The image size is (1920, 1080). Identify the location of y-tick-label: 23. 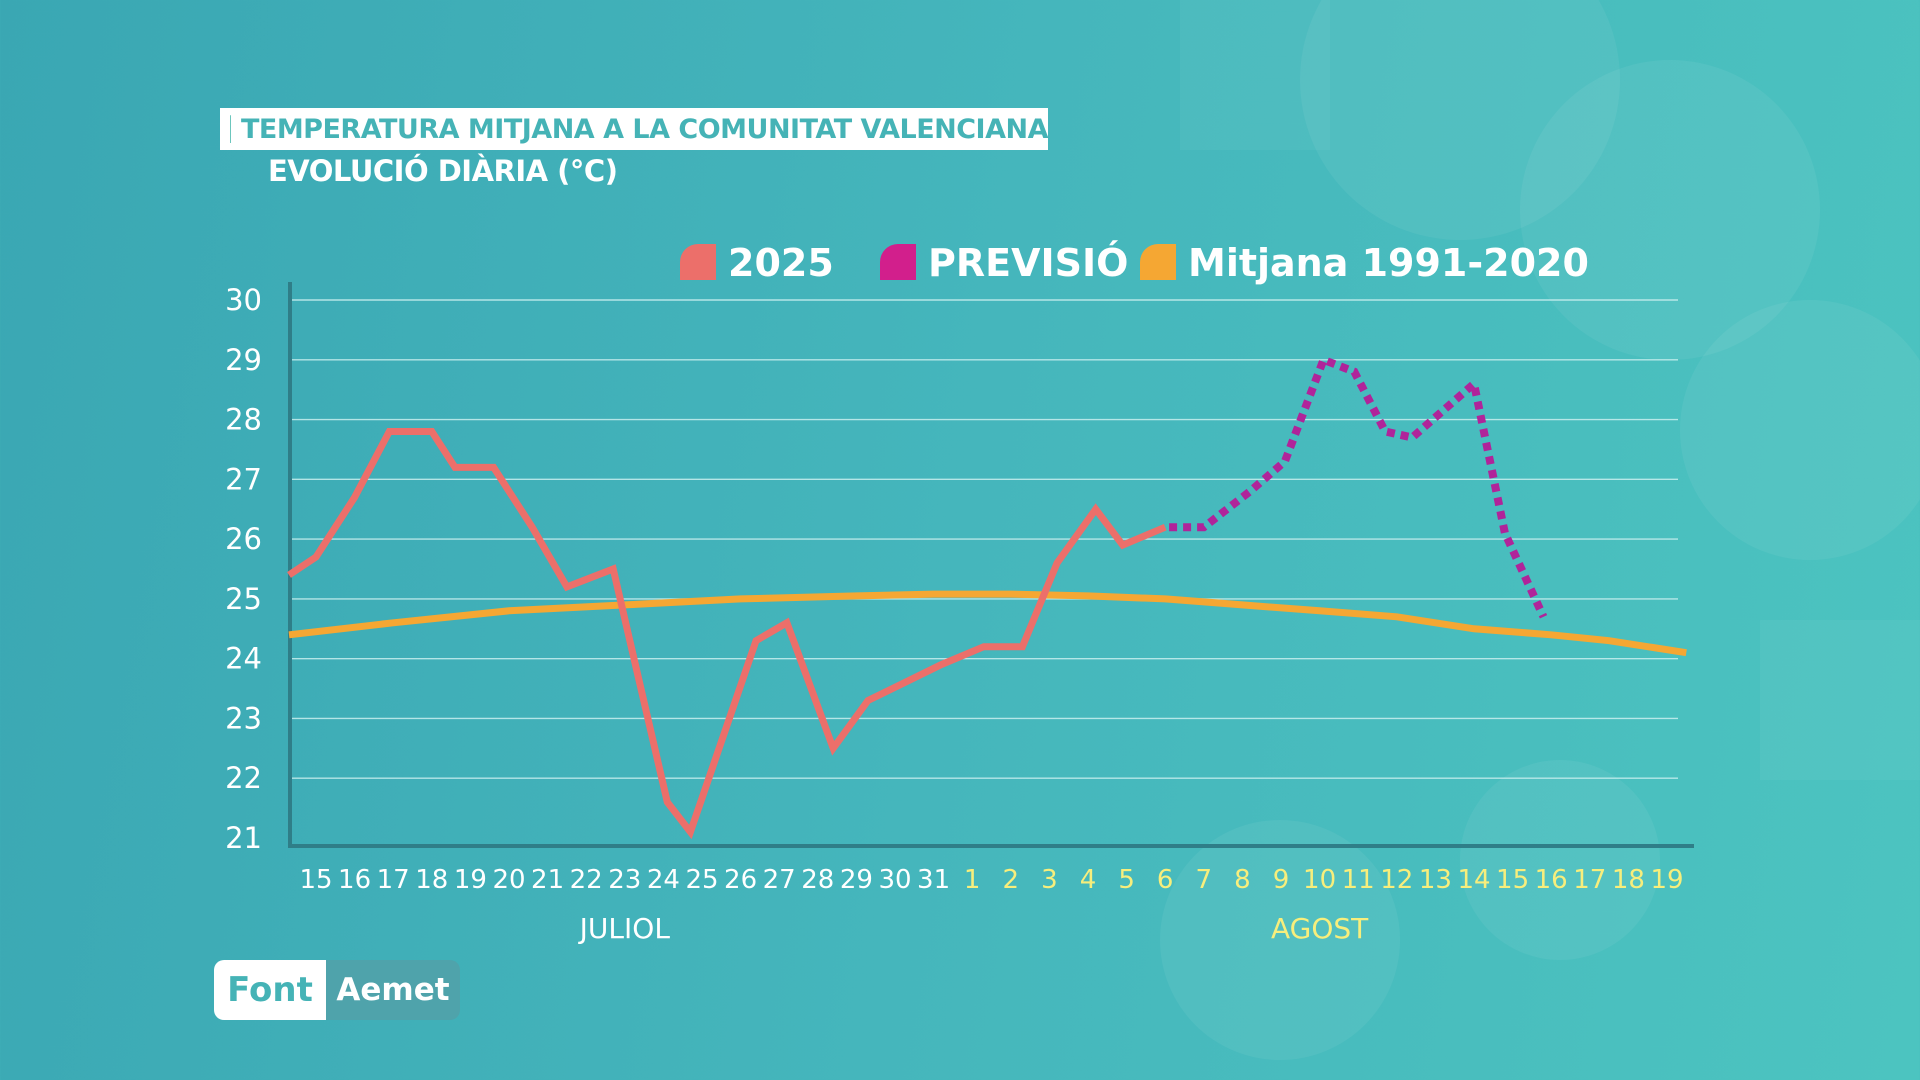
(243, 718).